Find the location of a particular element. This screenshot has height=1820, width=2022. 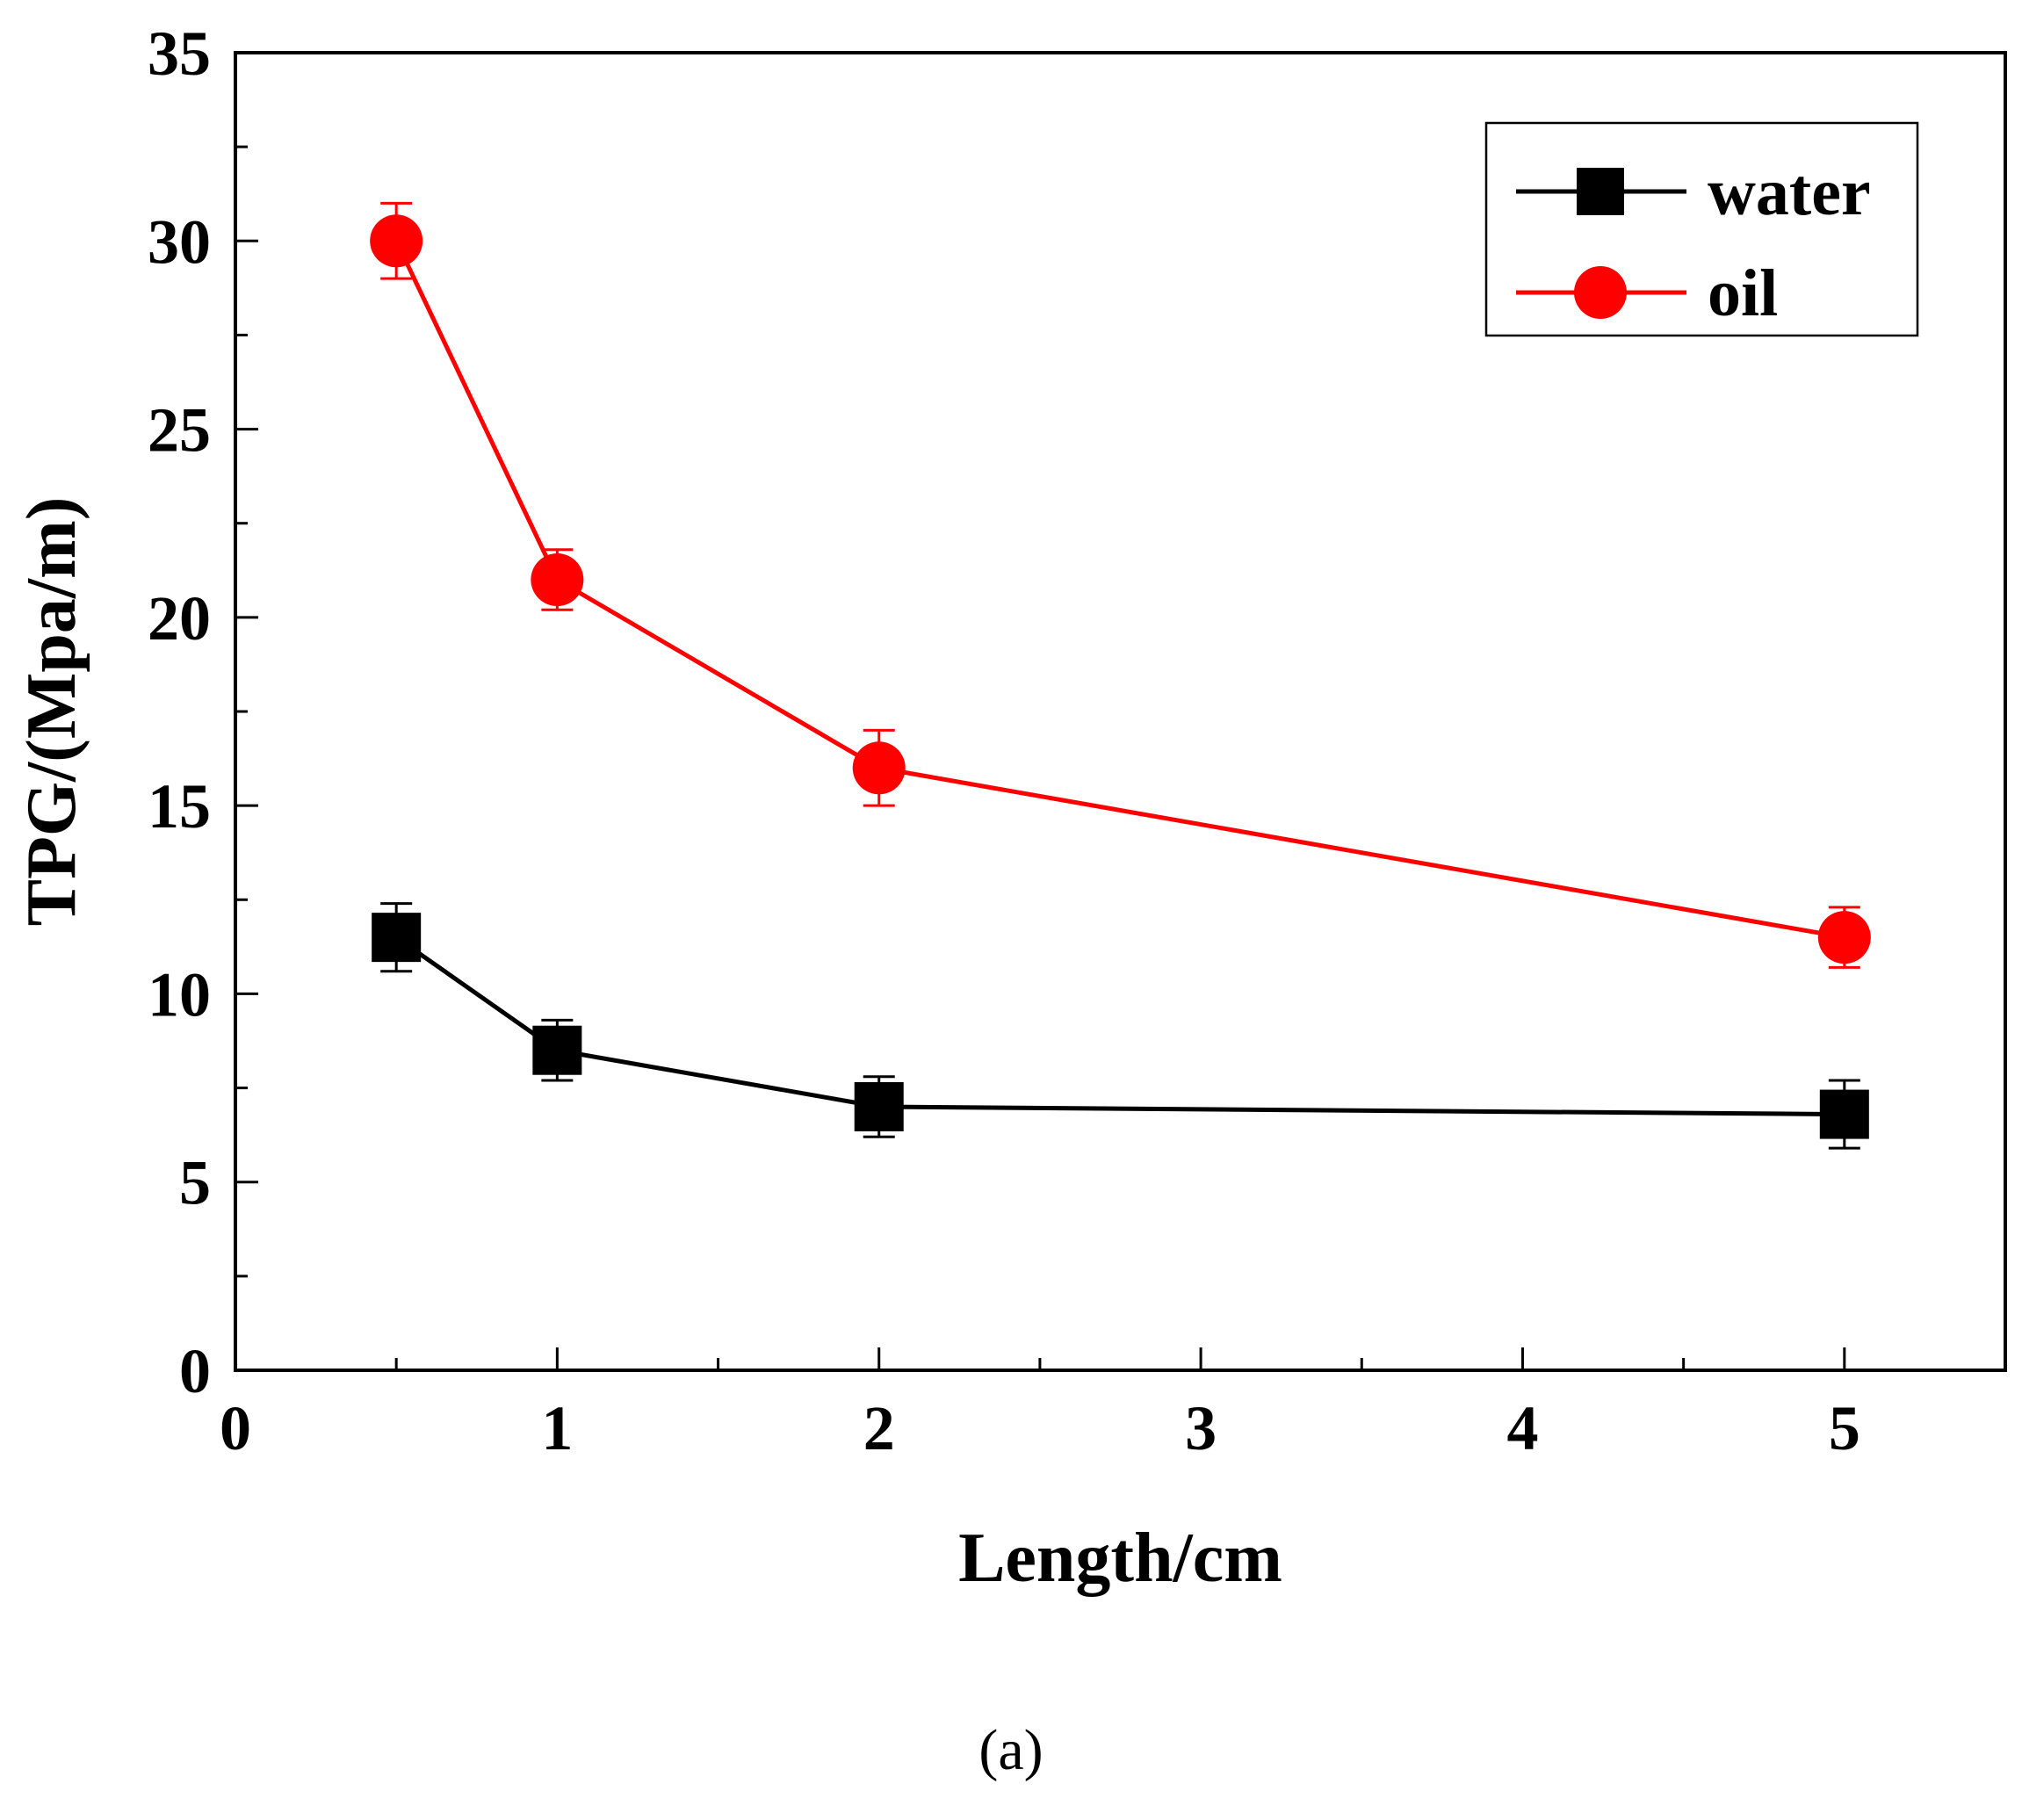

legend-label-water: water is located at coordinates (1789, 192).